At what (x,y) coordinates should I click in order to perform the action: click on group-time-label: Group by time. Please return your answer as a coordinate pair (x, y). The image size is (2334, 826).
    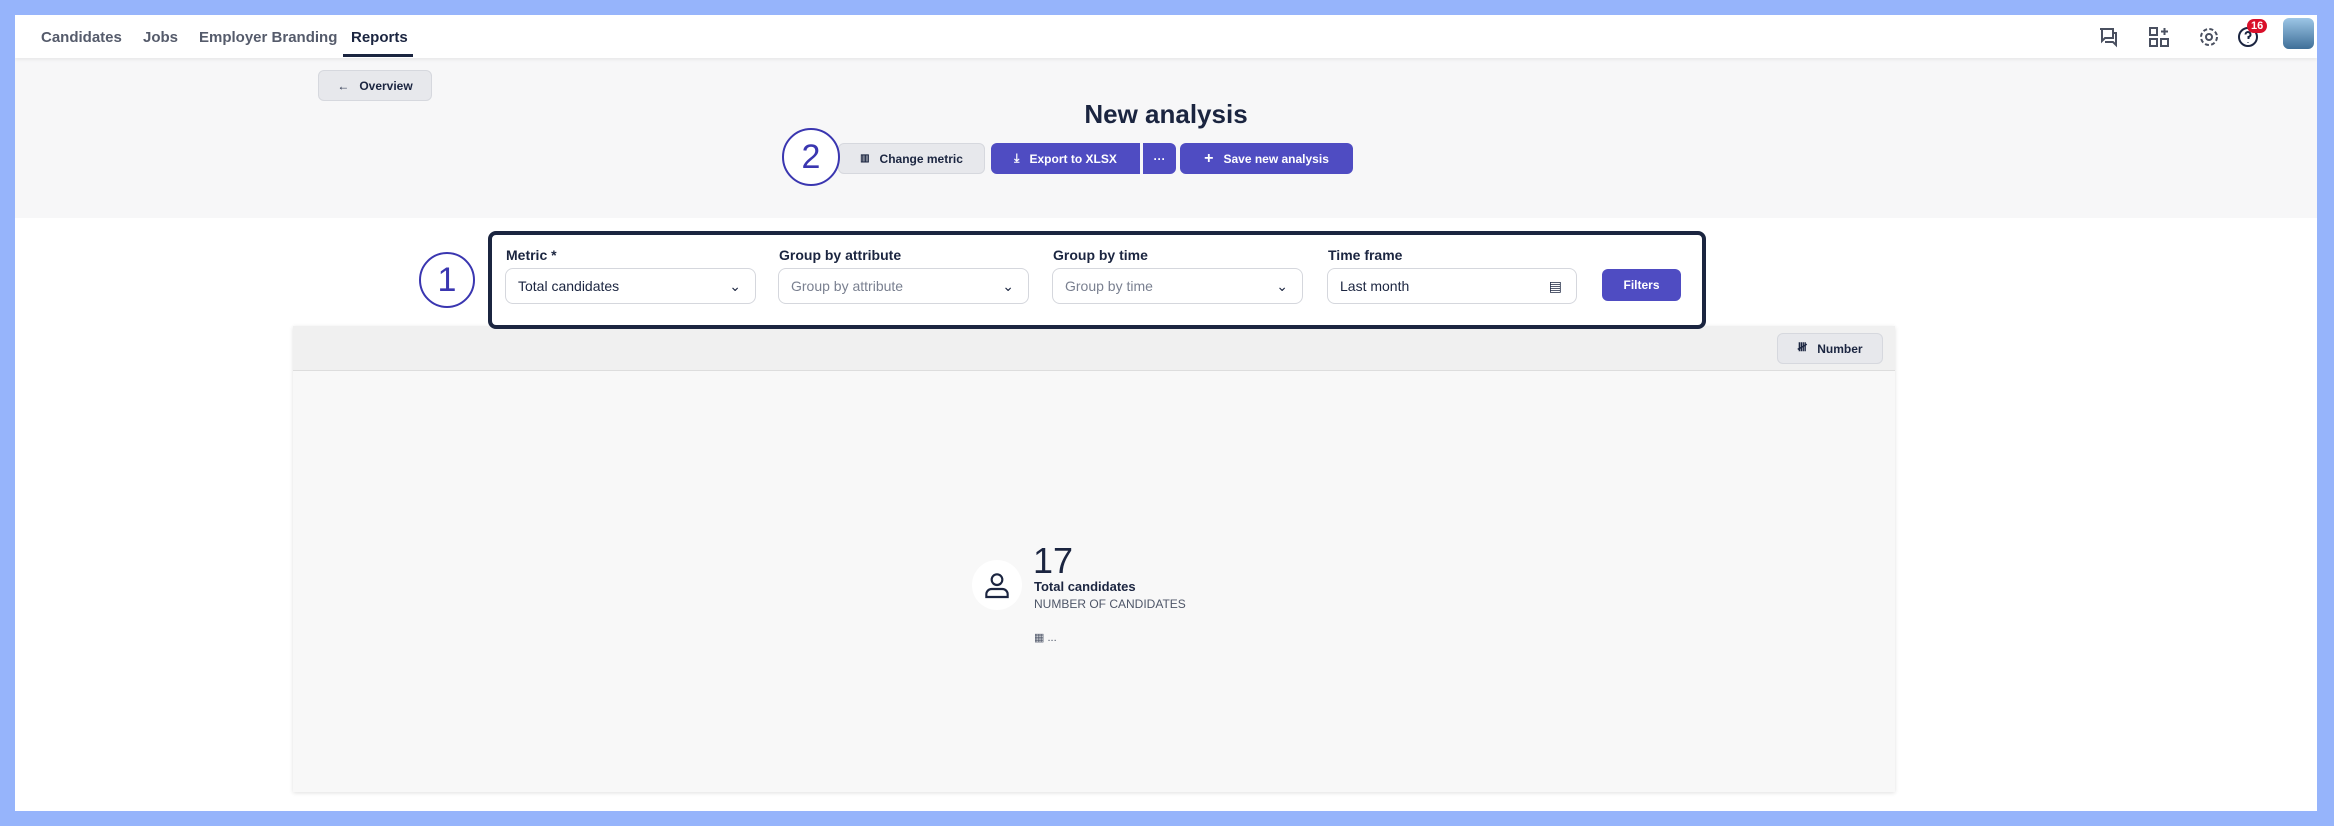
    Looking at the image, I should click on (1100, 255).